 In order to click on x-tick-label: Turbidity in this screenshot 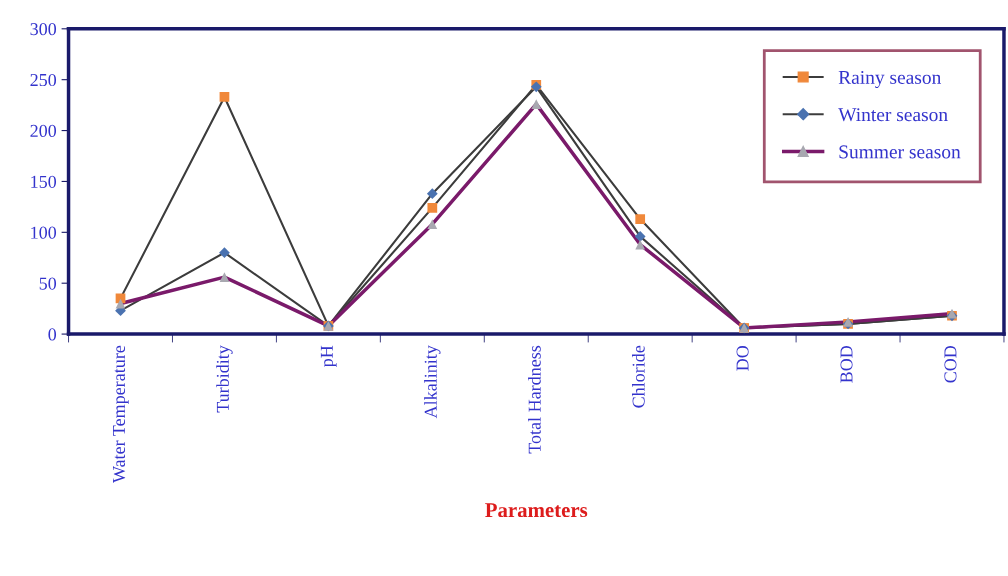, I will do `click(224, 379)`.